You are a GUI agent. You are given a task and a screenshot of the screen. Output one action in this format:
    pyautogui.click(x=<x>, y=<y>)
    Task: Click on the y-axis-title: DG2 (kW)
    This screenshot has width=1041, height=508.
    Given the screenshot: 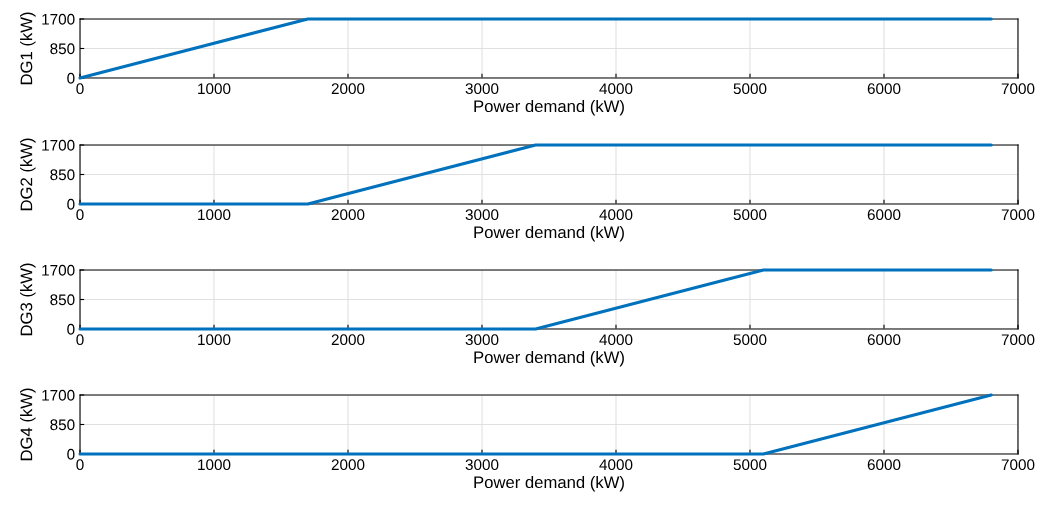 What is the action you would take?
    pyautogui.click(x=28, y=174)
    